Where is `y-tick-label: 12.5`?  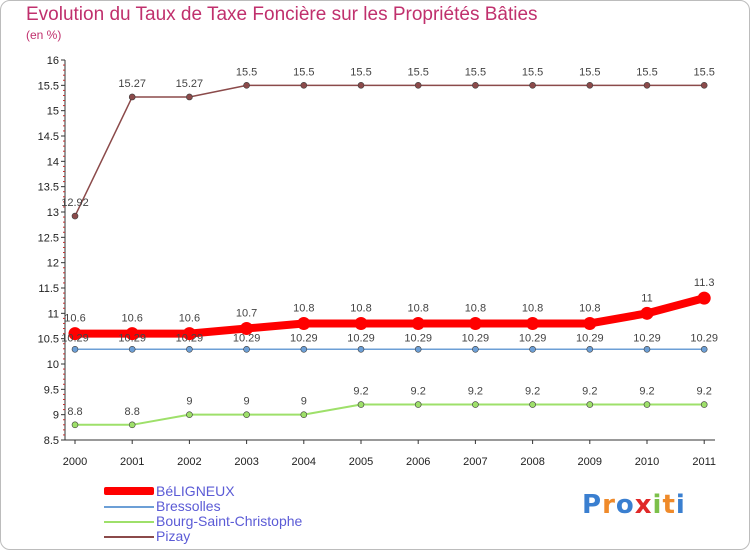 y-tick-label: 12.5 is located at coordinates (48, 238).